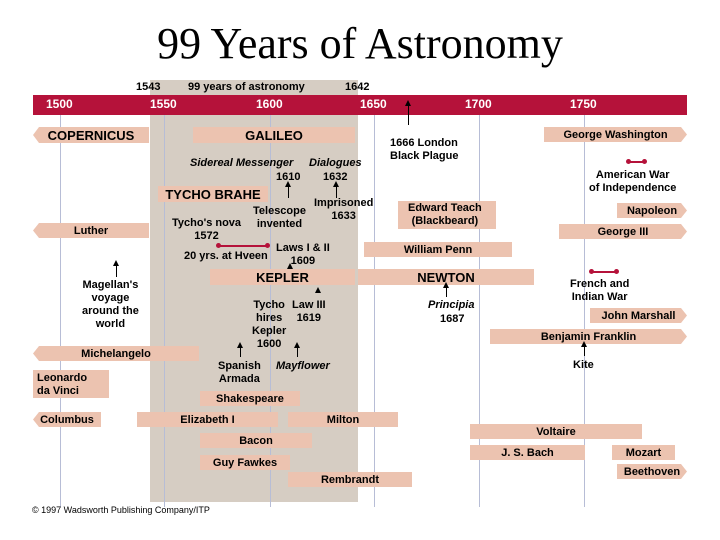 This screenshot has height=540, width=720. Describe the element at coordinates (256, 440) in the screenshot. I see `bar-bacon: Bacon` at that location.